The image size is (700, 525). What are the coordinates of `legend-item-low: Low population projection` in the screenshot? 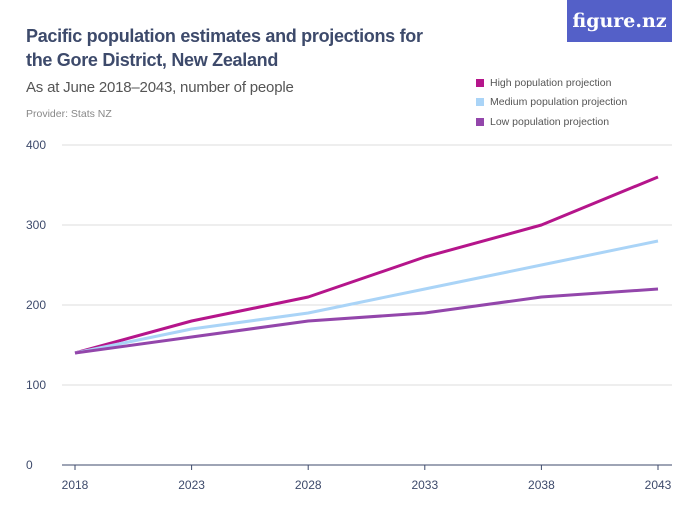 It's located at (551, 122).